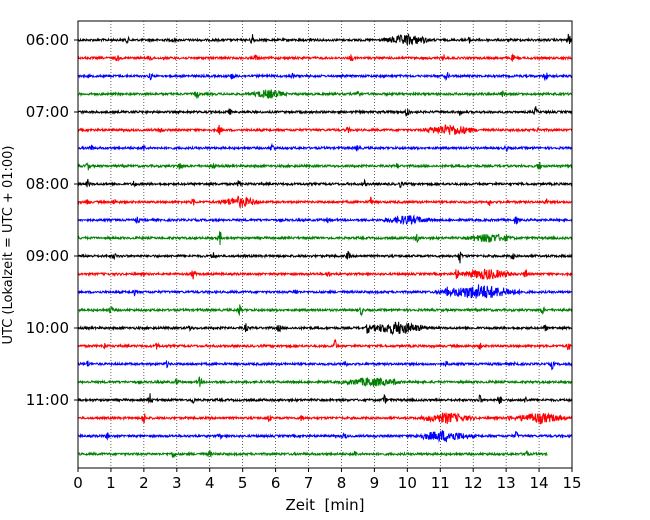 This screenshot has height=520, width=650. Describe the element at coordinates (324, 505) in the screenshot. I see `x-axis-label: Zeit [min]` at that location.